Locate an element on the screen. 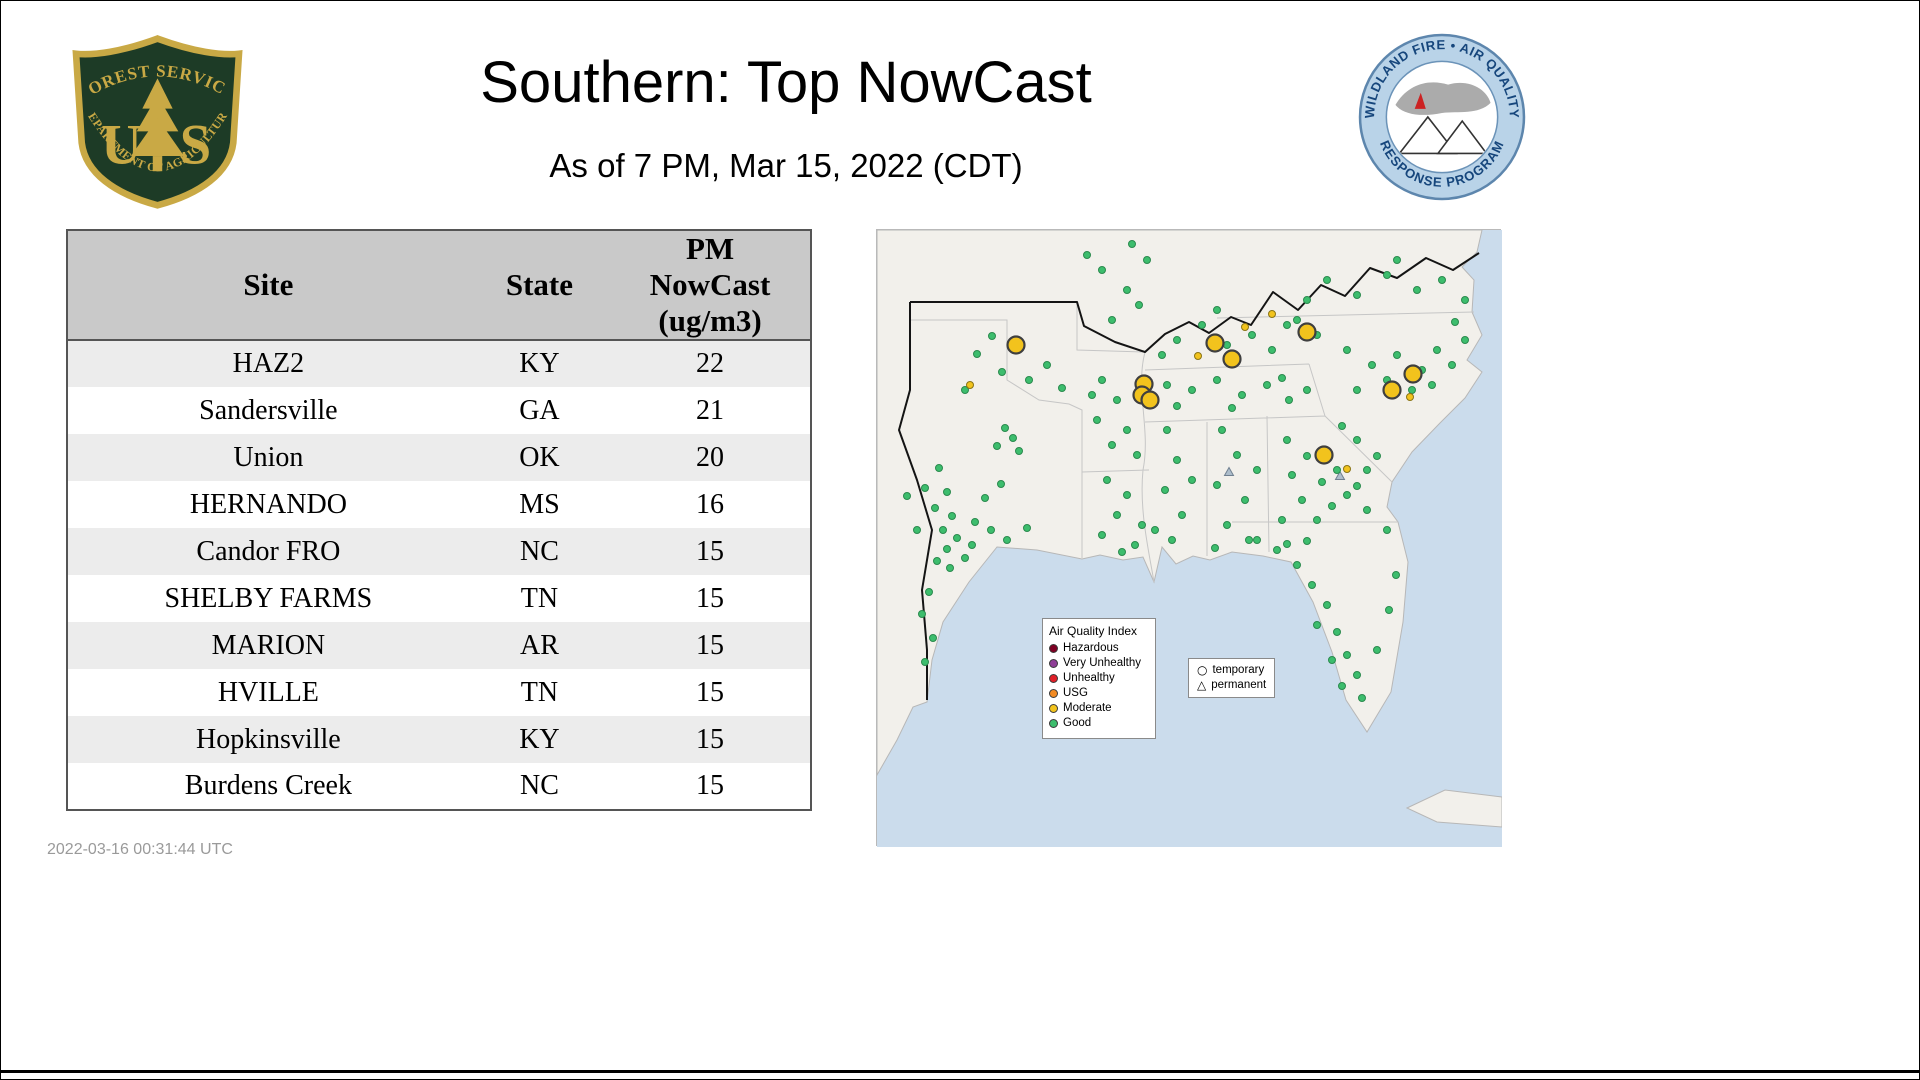 The width and height of the screenshot is (1920, 1080). state-cell: TN is located at coordinates (539, 692).